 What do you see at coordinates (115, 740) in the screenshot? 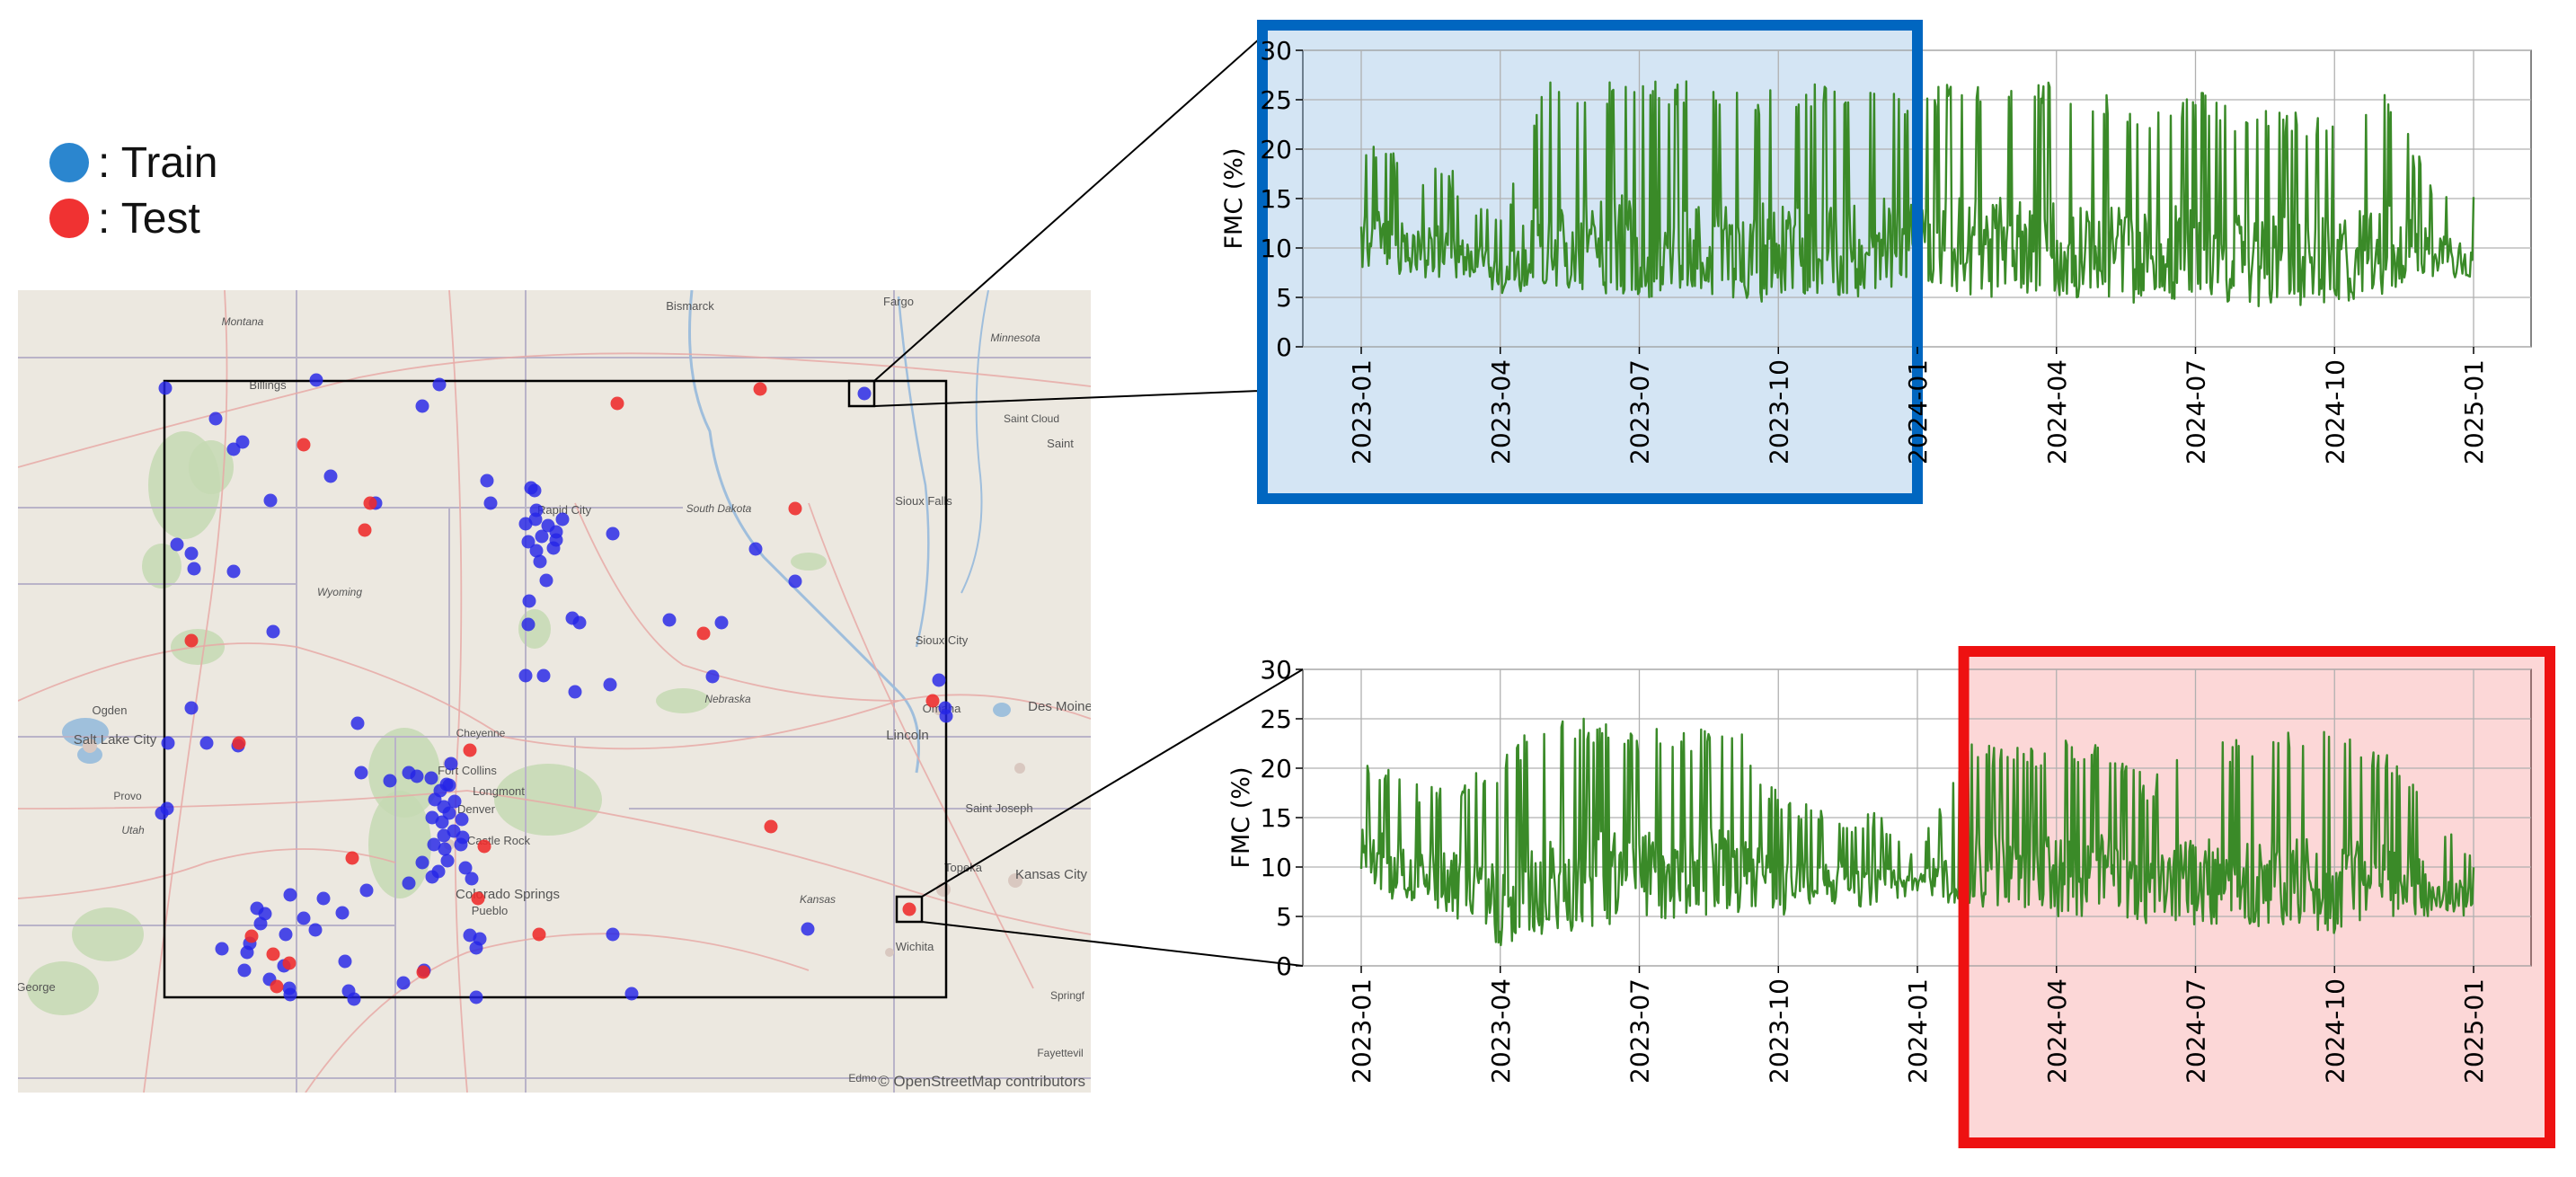
I see `map-place-label: Salt Lake City` at bounding box center [115, 740].